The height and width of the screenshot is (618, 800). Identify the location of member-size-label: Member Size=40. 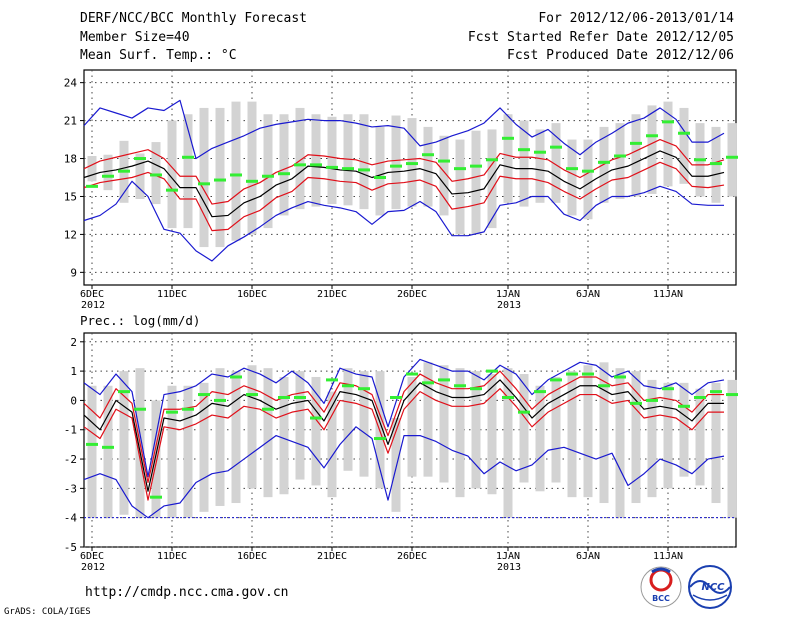
(135, 37).